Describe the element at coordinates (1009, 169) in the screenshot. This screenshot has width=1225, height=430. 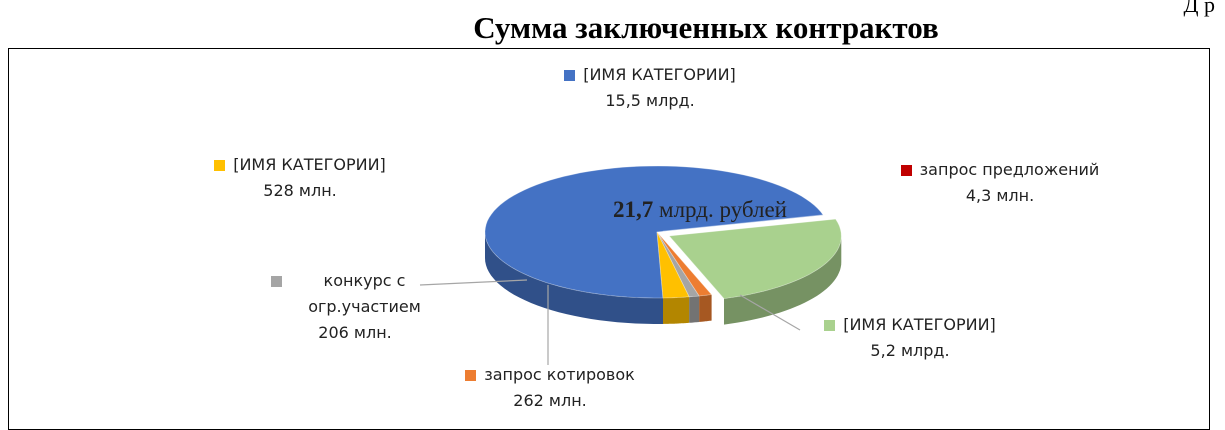
I see `category-label: запрос предложений` at that location.